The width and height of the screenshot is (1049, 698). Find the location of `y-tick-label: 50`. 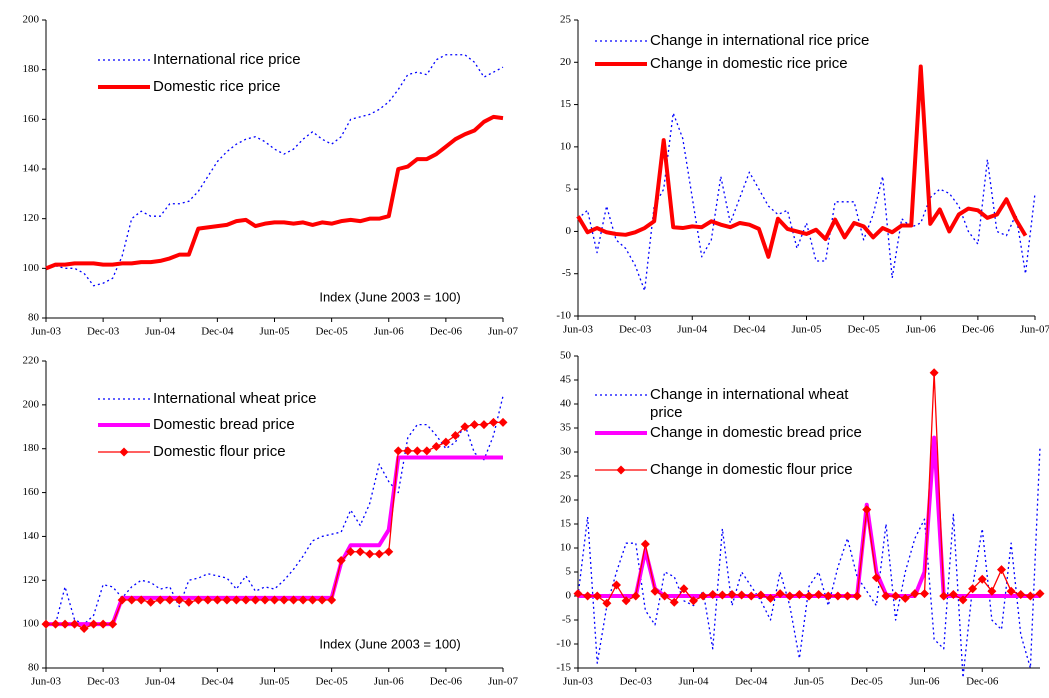

y-tick-label: 50 is located at coordinates (566, 356).